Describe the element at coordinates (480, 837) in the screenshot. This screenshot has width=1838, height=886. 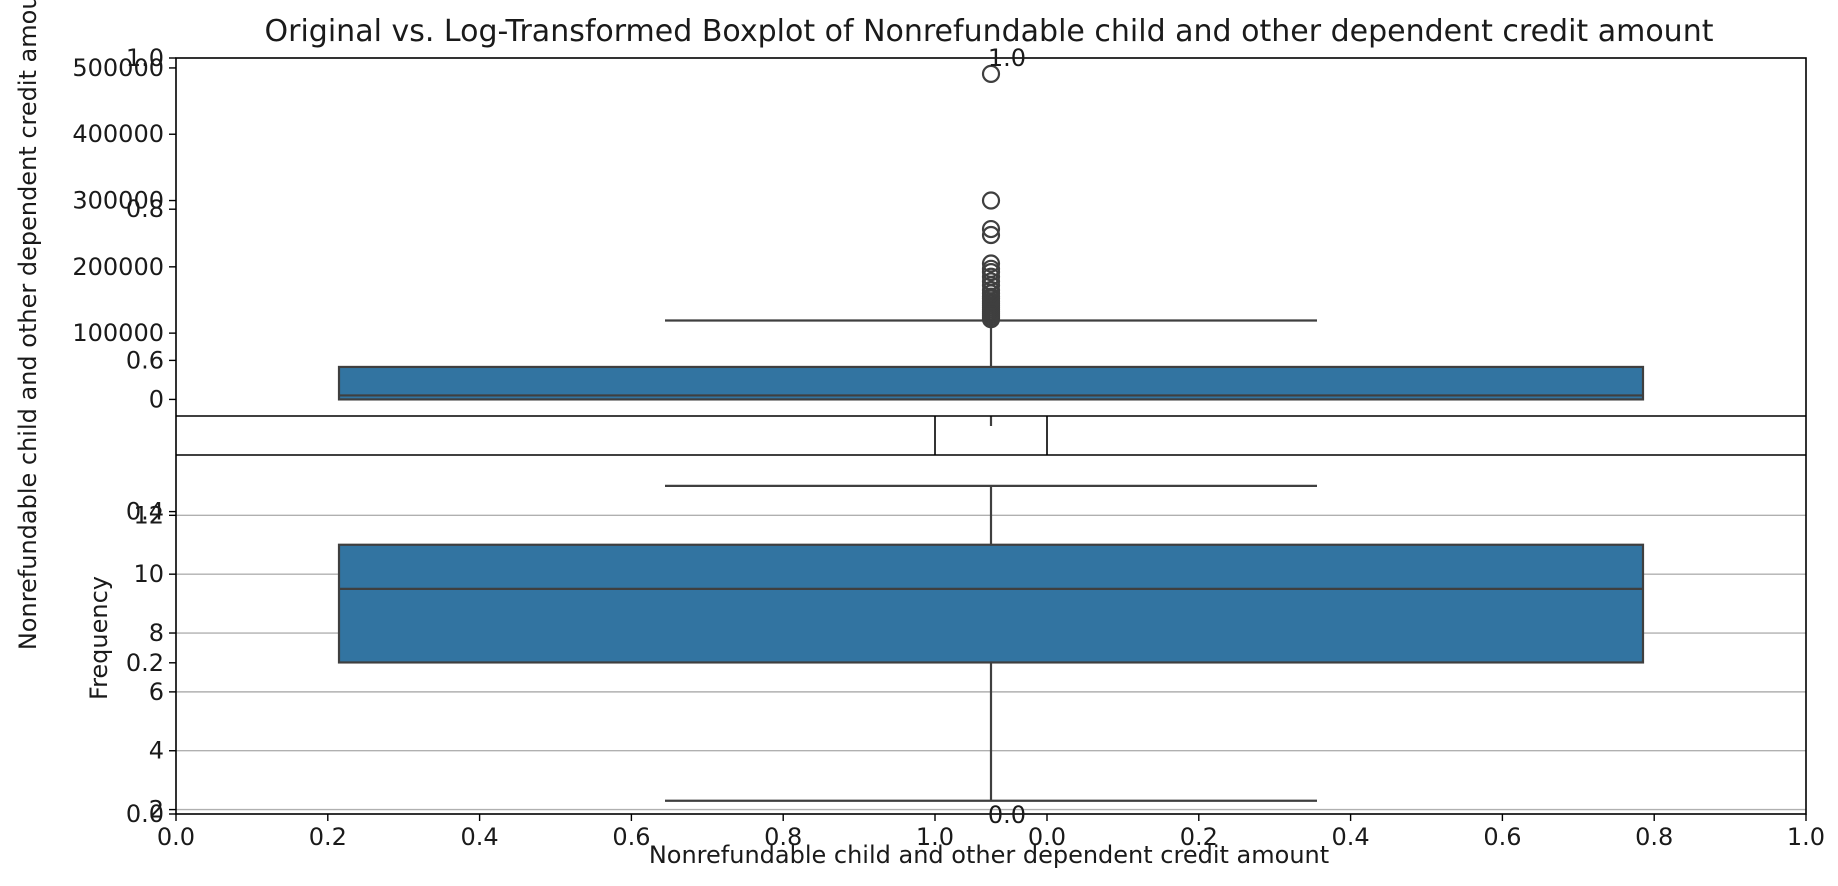
I see `left-x-tick-label: 0.4` at that location.